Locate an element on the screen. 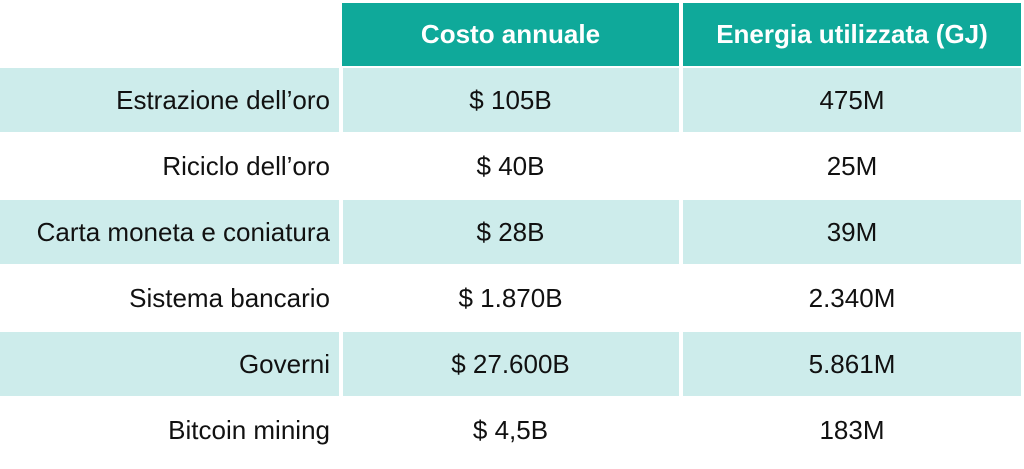  table-row: Estrazione dell’oro $ 105B 475M is located at coordinates (512, 100).